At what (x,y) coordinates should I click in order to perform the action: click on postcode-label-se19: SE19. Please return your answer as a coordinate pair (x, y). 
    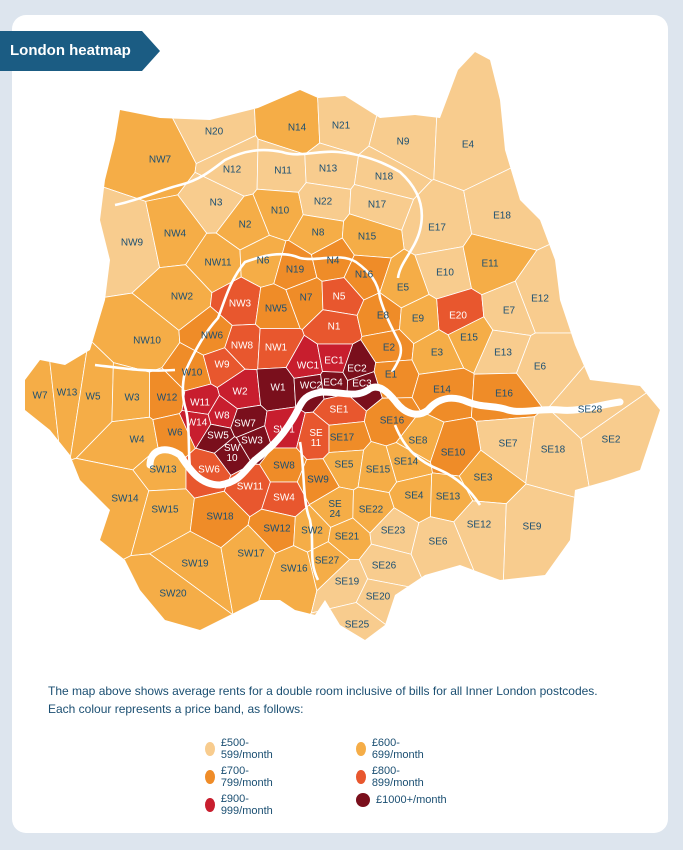
    Looking at the image, I should click on (347, 582).